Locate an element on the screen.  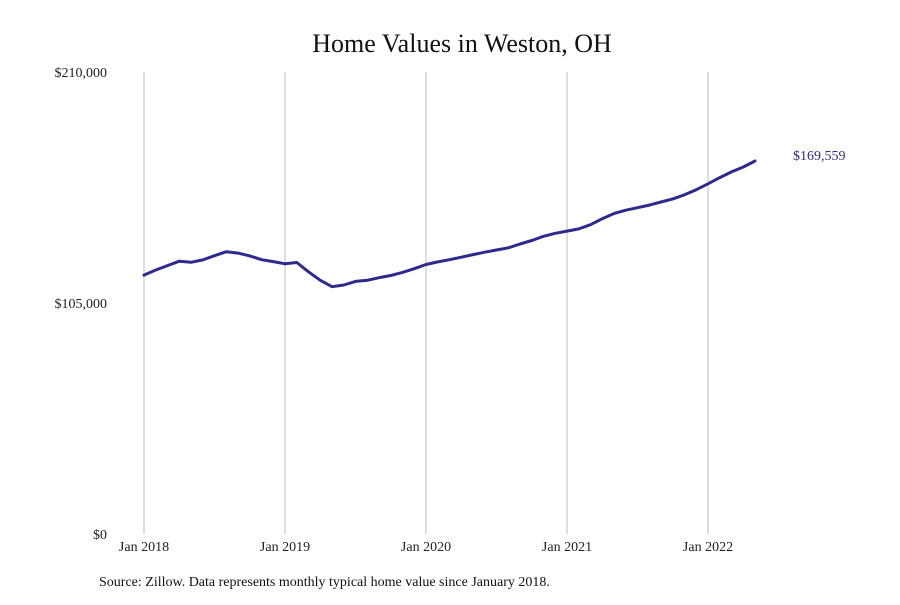
x-tick-label: Jan 2018 is located at coordinates (144, 547).